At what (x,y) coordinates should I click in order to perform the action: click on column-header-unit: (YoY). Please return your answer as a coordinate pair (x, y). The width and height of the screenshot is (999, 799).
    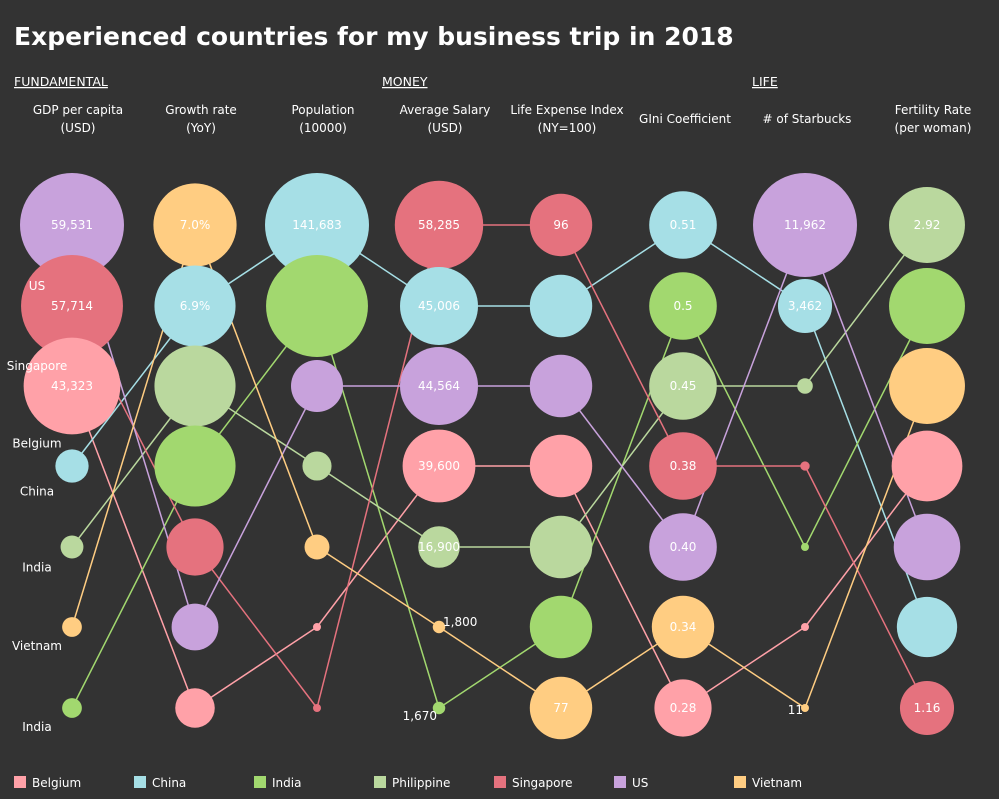
    Looking at the image, I should click on (201, 128).